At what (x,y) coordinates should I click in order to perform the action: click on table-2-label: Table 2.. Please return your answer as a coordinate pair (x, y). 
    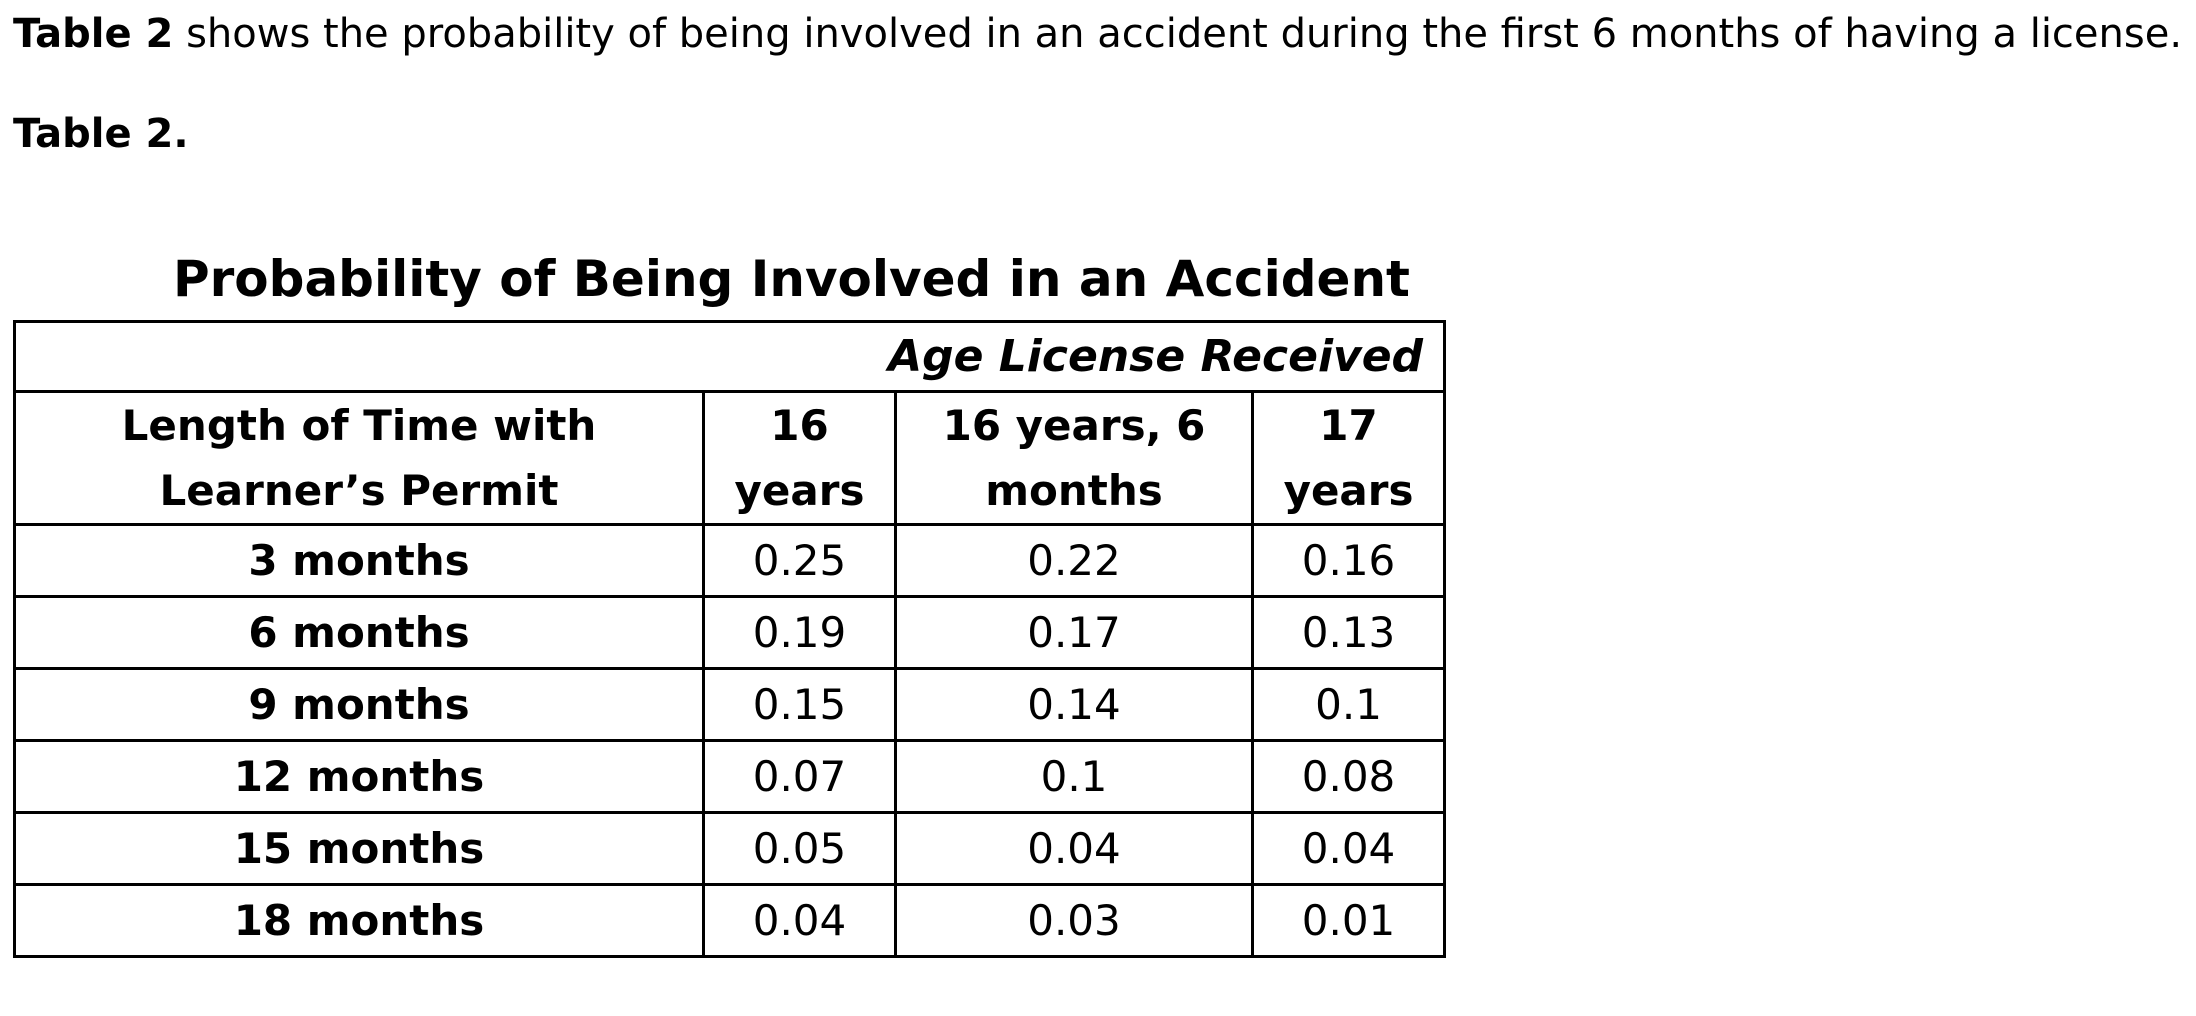
    Looking at the image, I should click on (101, 134).